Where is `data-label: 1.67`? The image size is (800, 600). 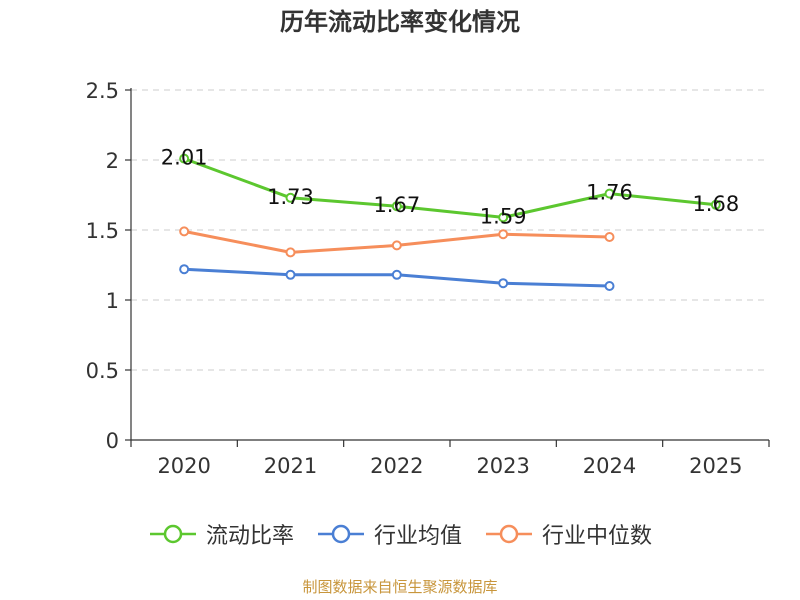 data-label: 1.67 is located at coordinates (396, 205).